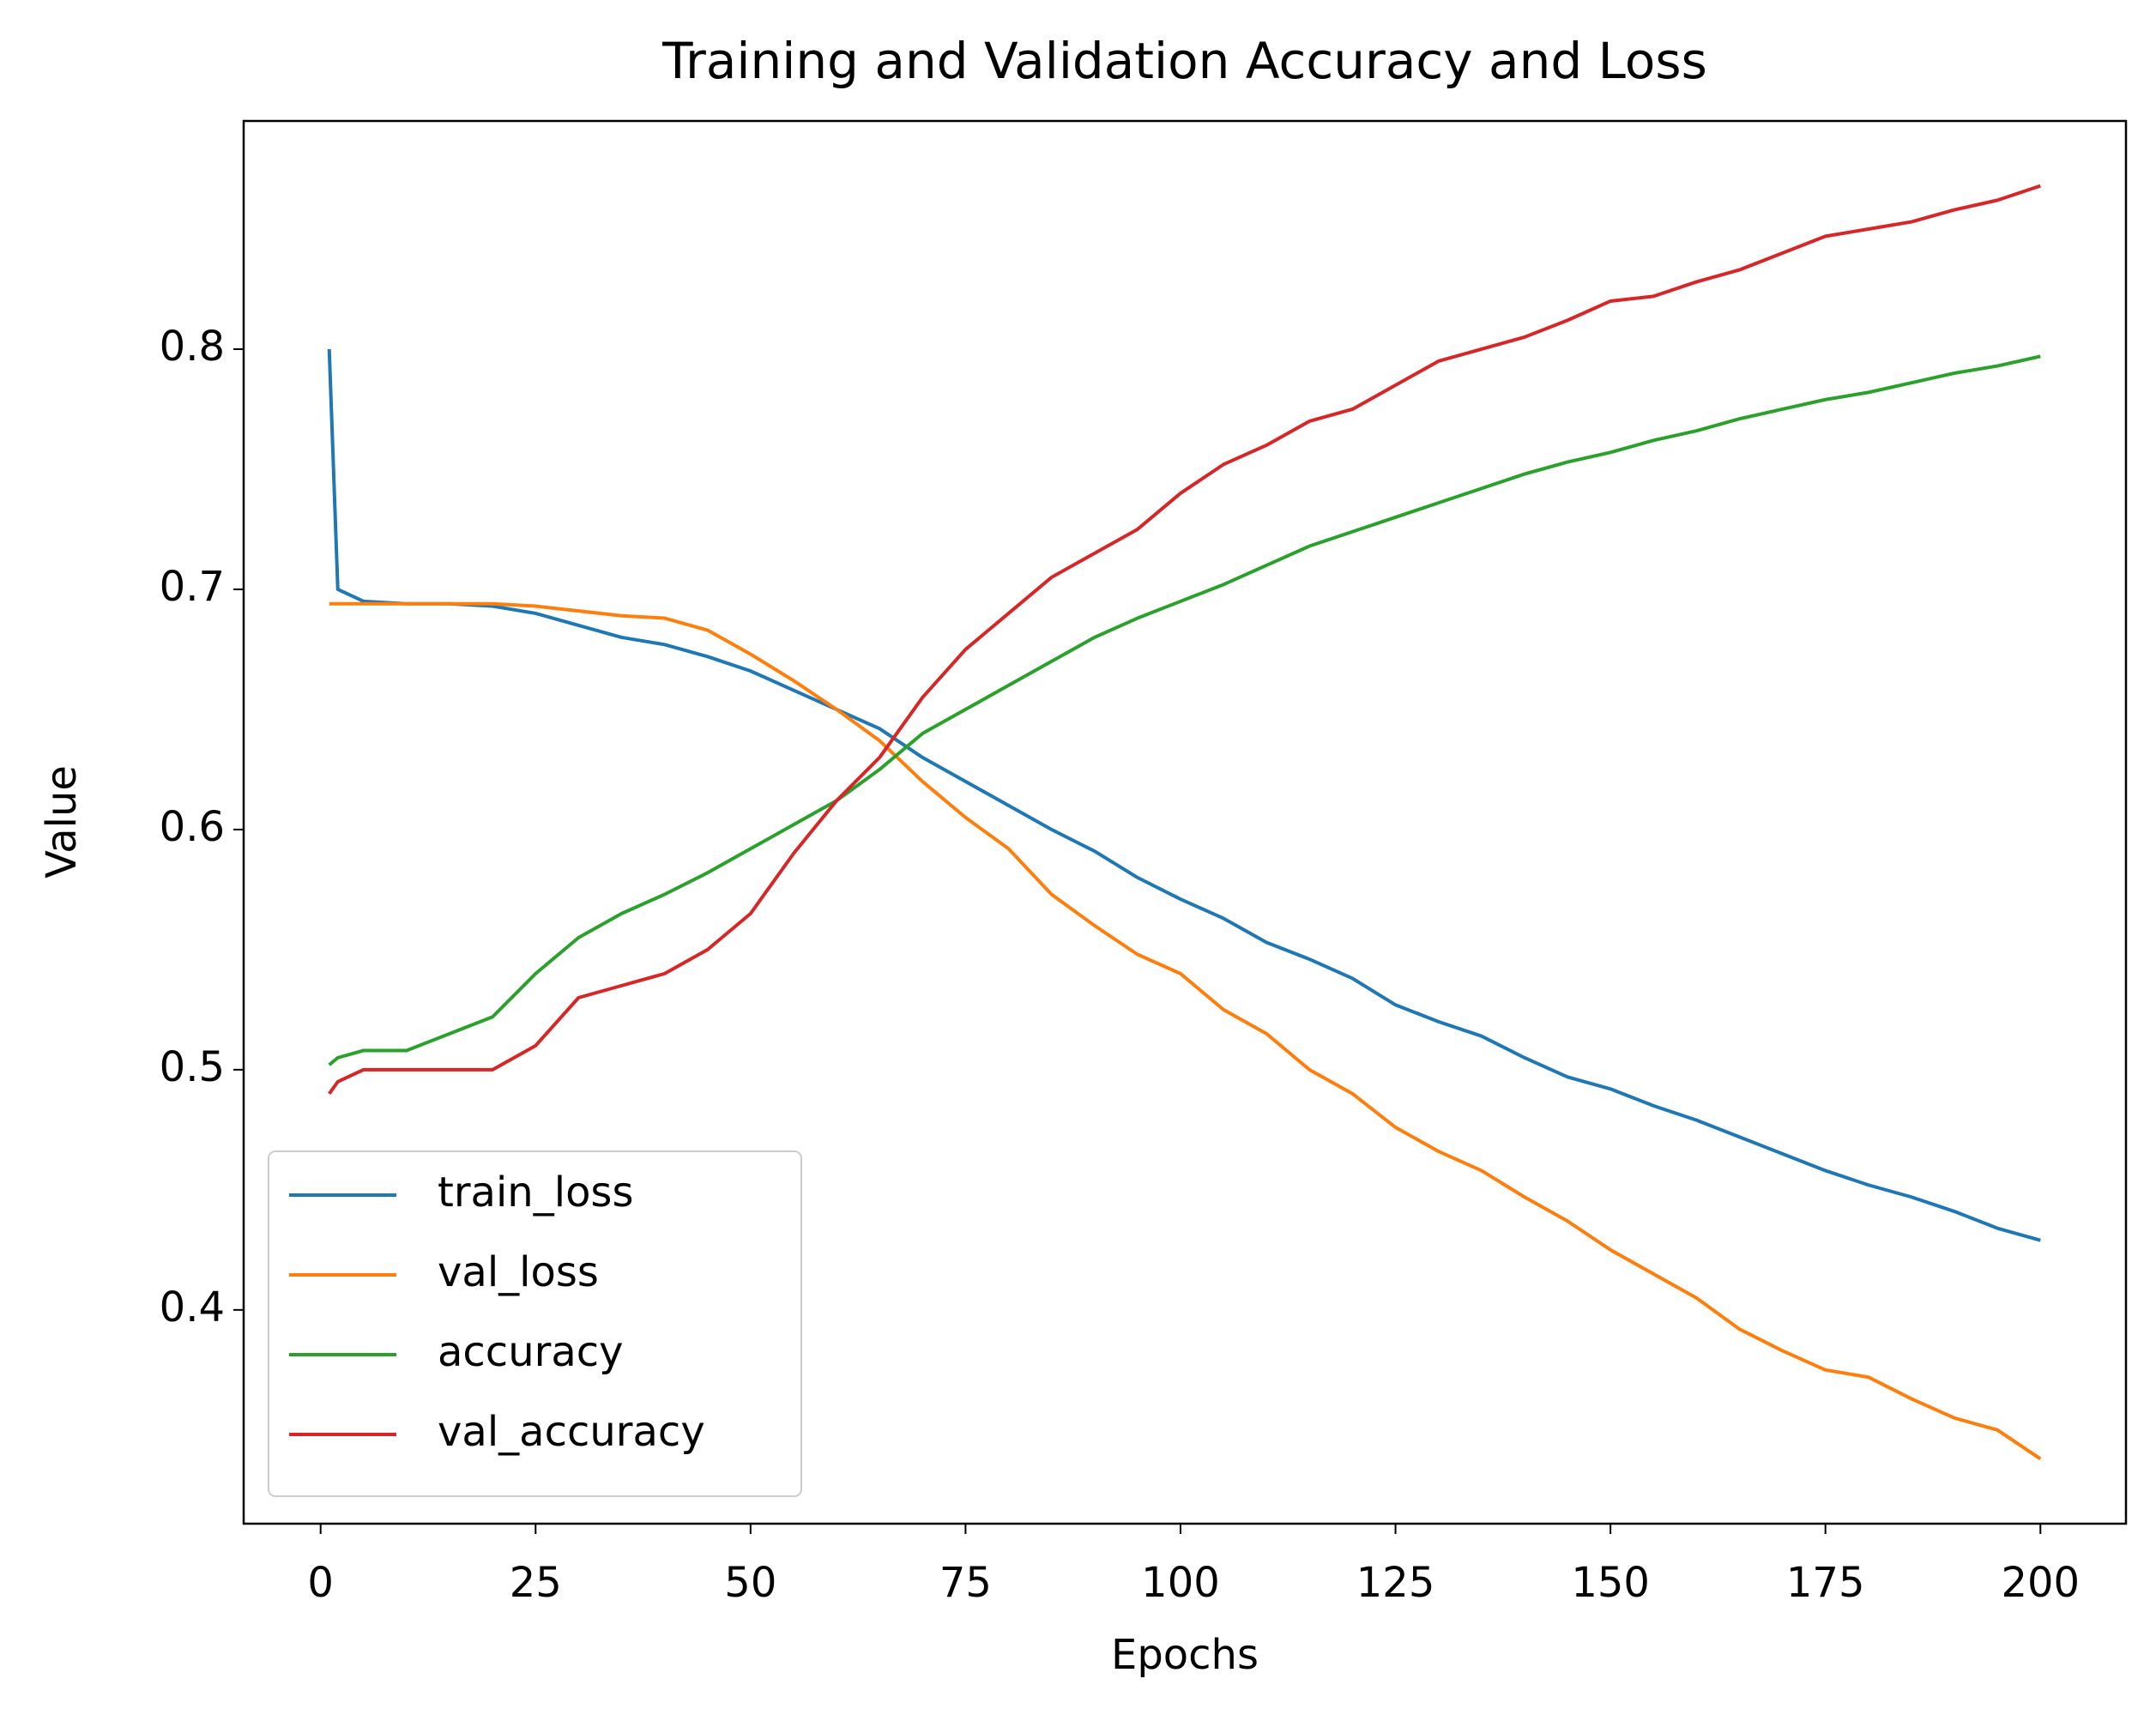 The width and height of the screenshot is (2156, 1721). I want to click on x-tick-label: 125, so click(1395, 1583).